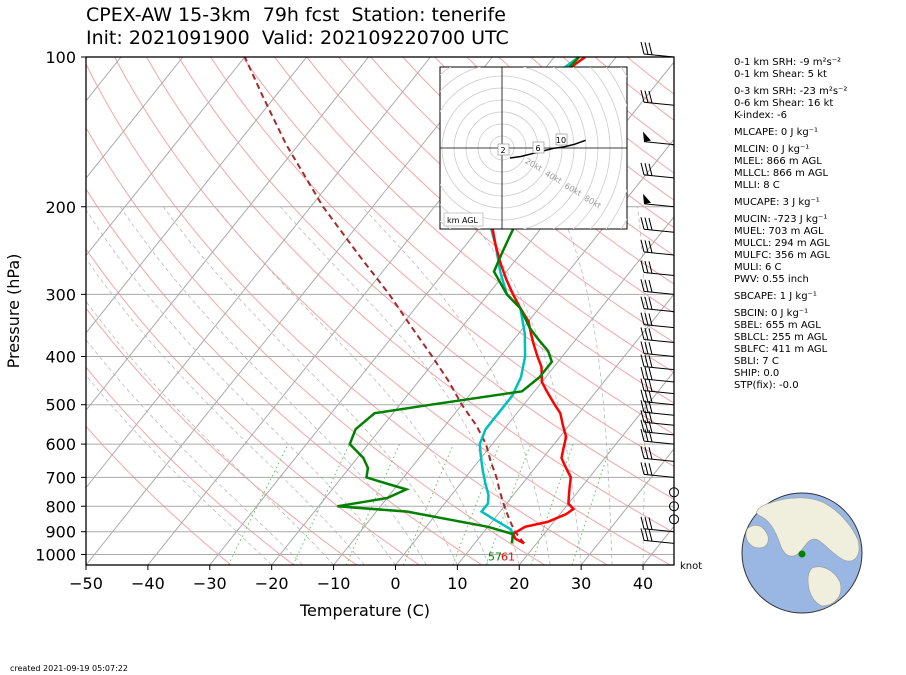 The image size is (906, 675). Describe the element at coordinates (537, 148) in the screenshot. I see `hodograph-height-label: 6` at that location.